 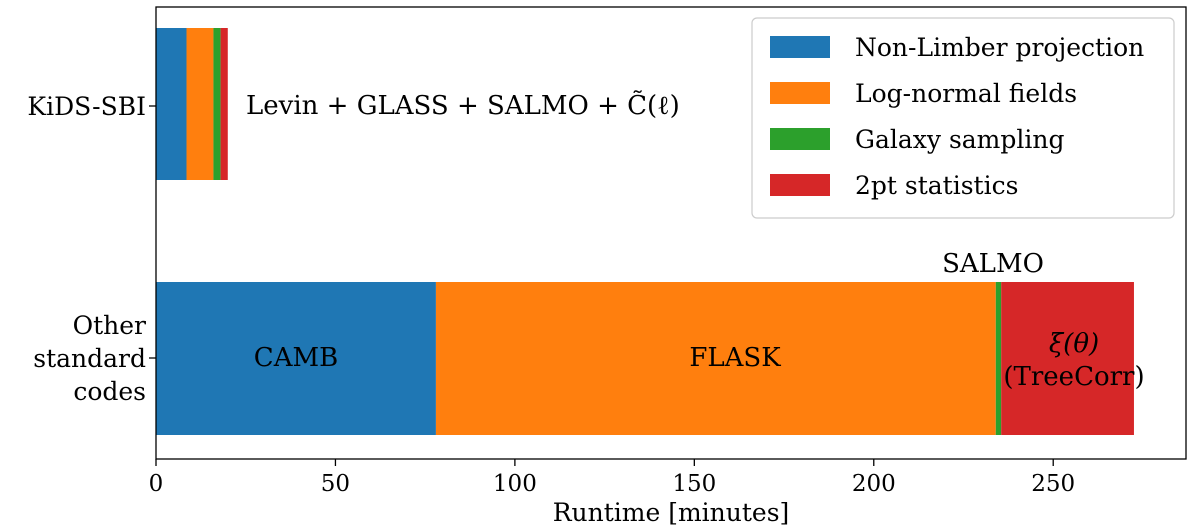 What do you see at coordinates (156, 484) in the screenshot?
I see `x-tick-label-0: 0` at bounding box center [156, 484].